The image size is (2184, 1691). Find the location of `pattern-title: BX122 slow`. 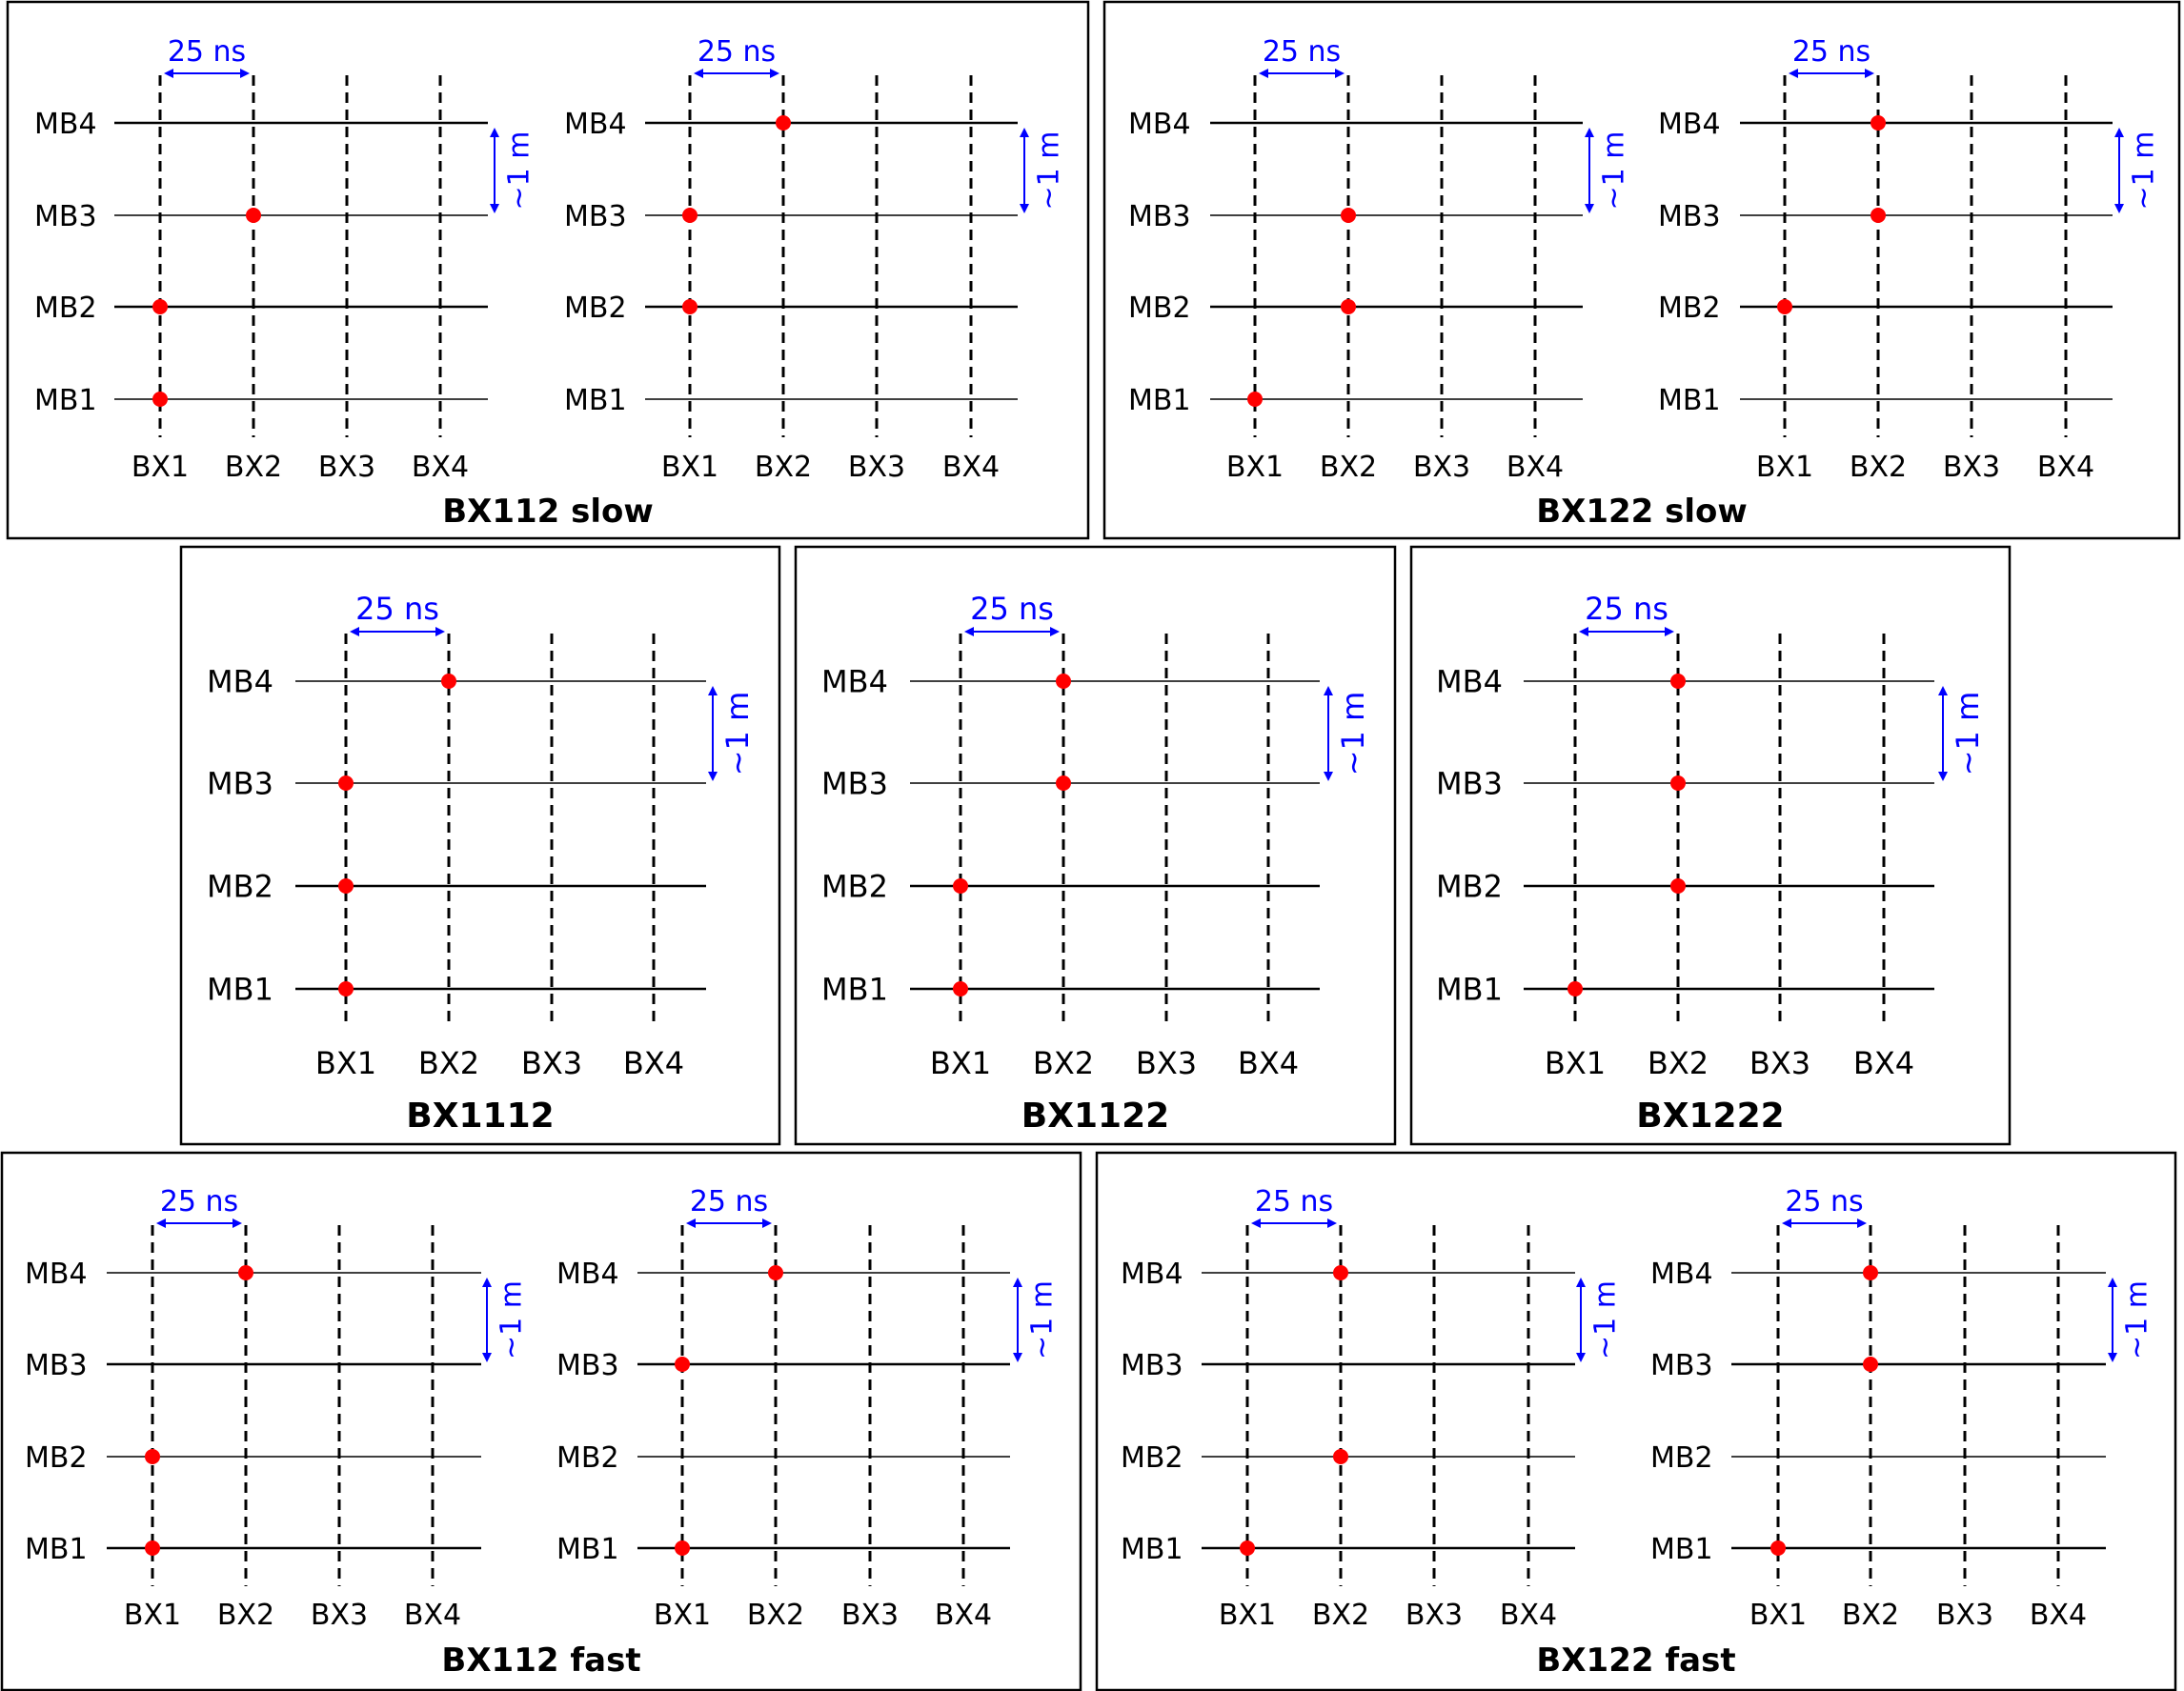

pattern-title: BX122 slow is located at coordinates (1642, 512).